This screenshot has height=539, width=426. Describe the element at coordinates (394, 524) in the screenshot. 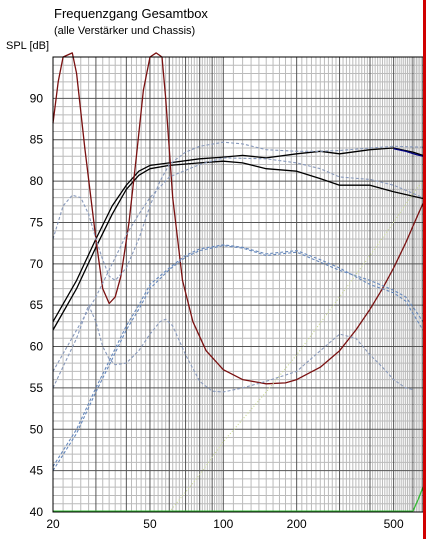

I see `x-tick-label: 500` at that location.